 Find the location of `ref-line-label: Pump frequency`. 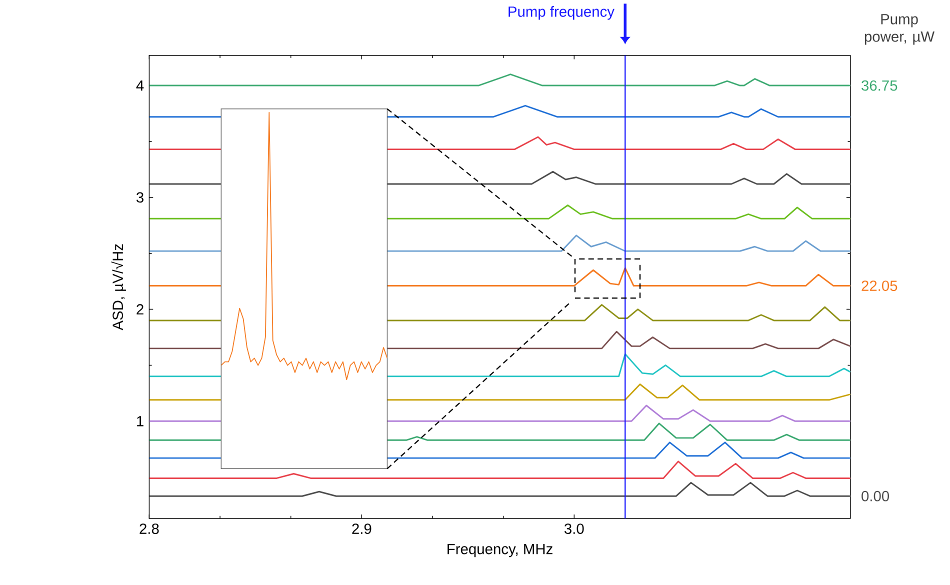

ref-line-label: Pump frequency is located at coordinates (561, 13).